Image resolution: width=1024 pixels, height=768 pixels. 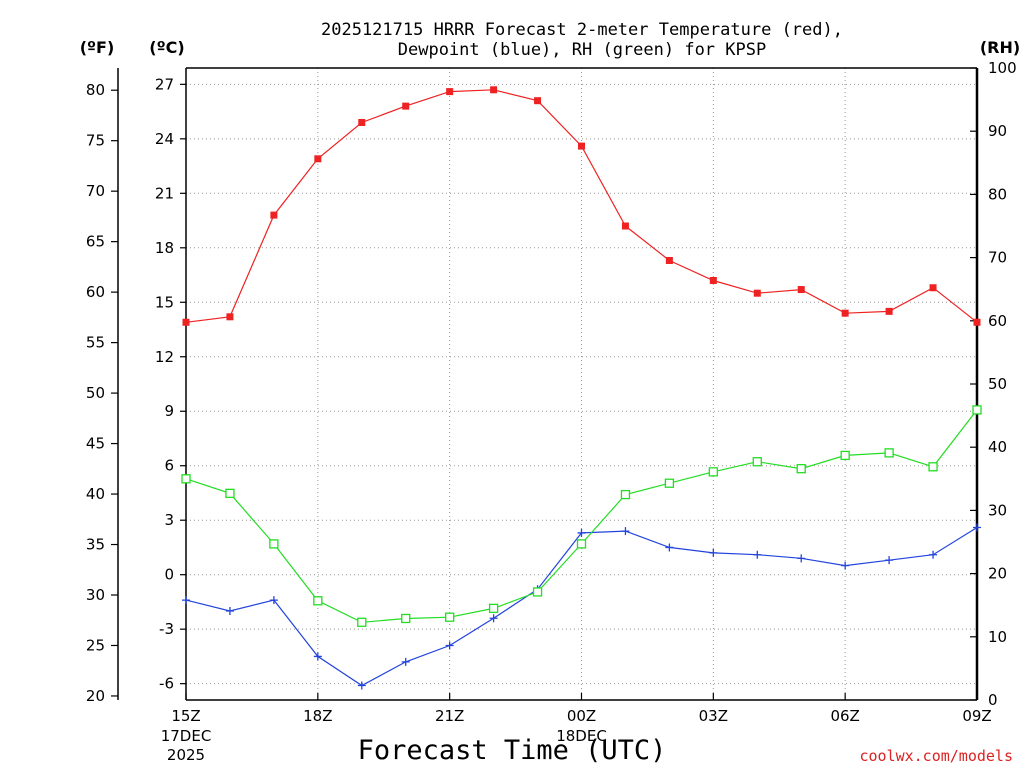 What do you see at coordinates (166, 684) in the screenshot?
I see `celsius-tick-label: -6` at bounding box center [166, 684].